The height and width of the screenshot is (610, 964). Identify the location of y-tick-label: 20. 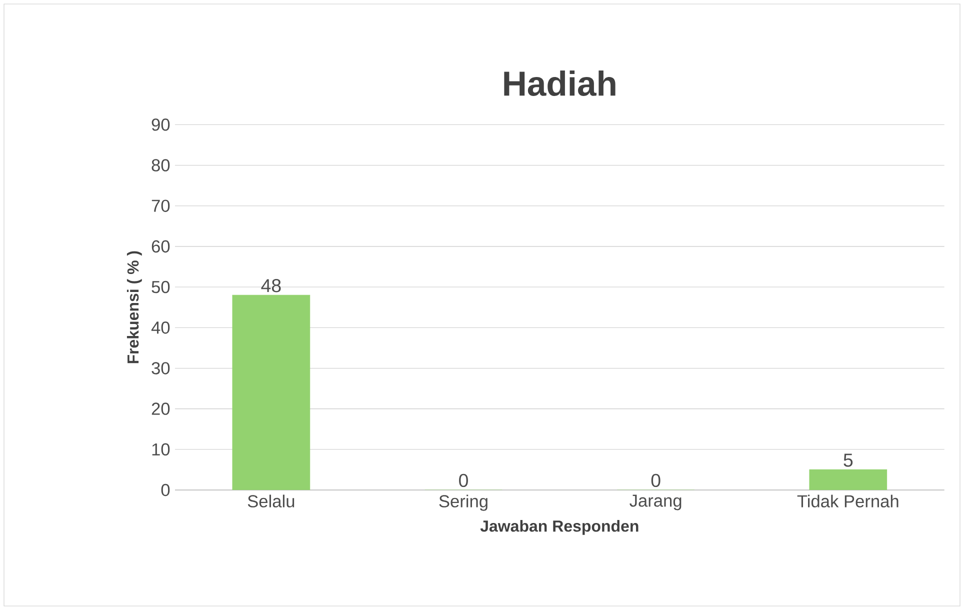
(161, 408).